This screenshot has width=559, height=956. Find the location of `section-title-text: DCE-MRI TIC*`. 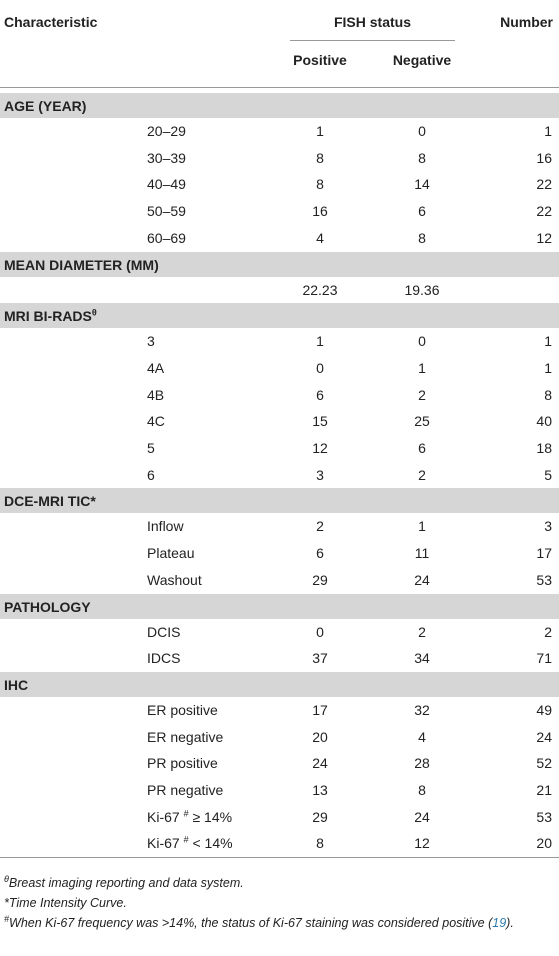

section-title-text: DCE-MRI TIC* is located at coordinates (50, 501).